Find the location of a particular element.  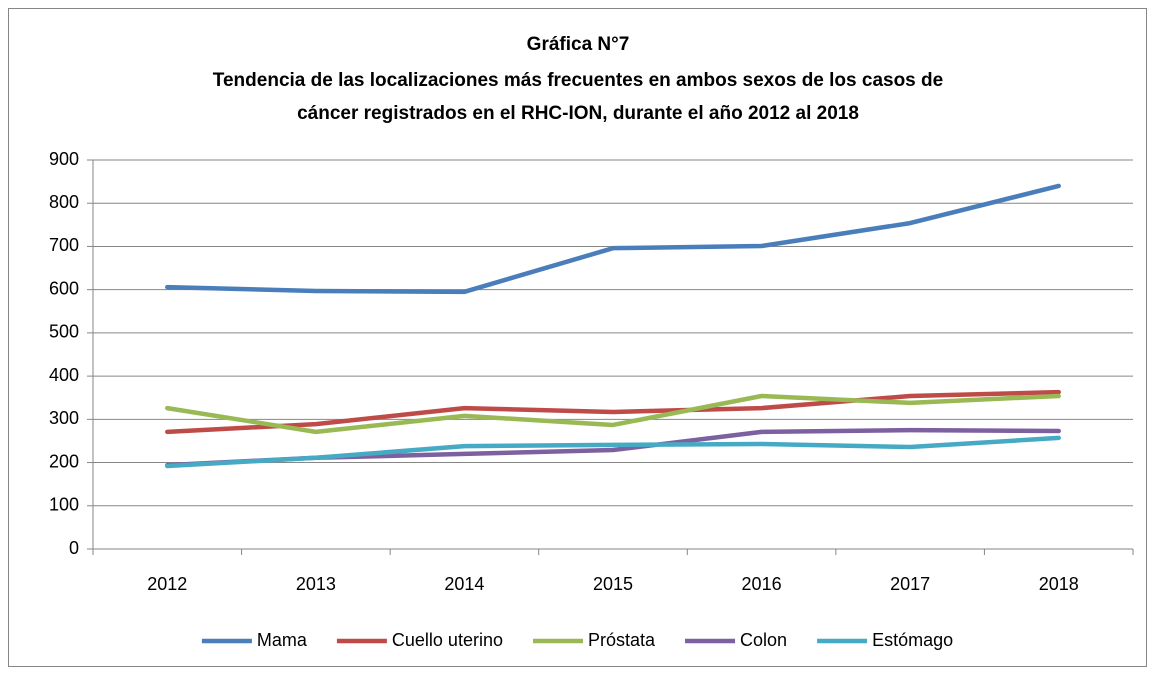

legend-label: Estómago is located at coordinates (912, 640).